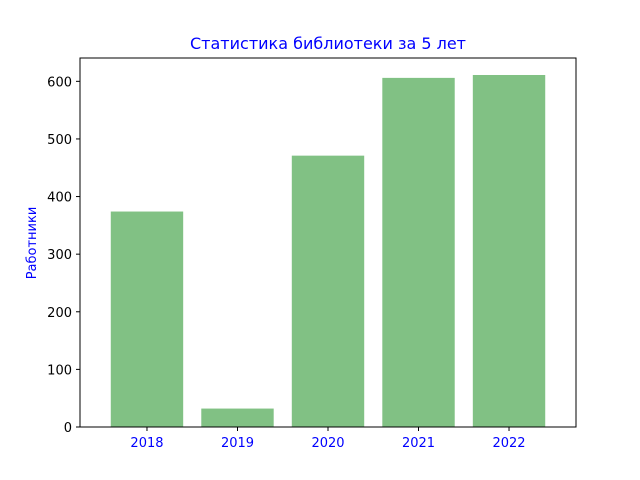 This screenshot has width=640, height=480. I want to click on x-tick-label: 2022, so click(508, 443).